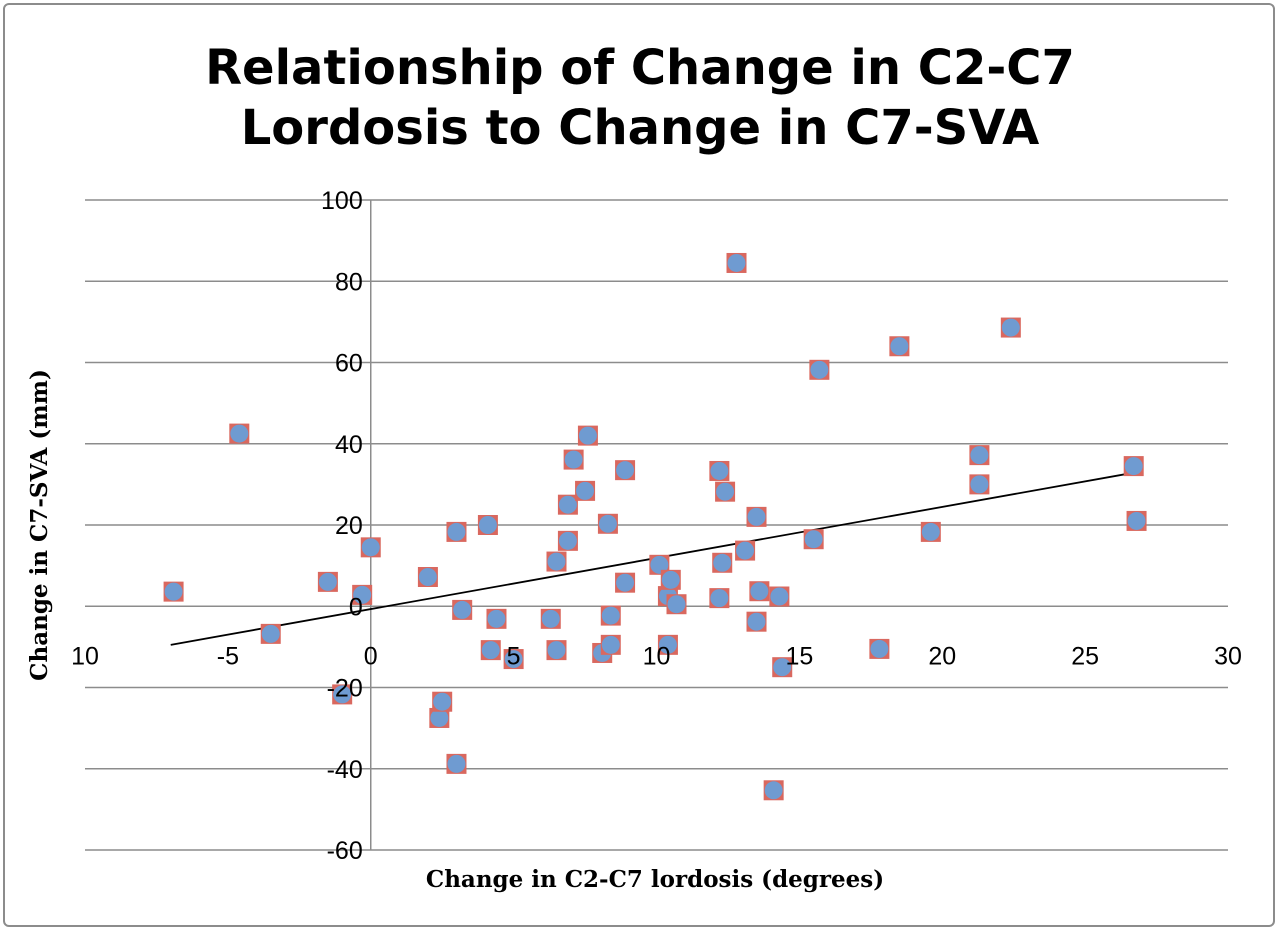 The width and height of the screenshot is (1280, 932). What do you see at coordinates (1085, 656) in the screenshot?
I see `x-tick-label: 25` at bounding box center [1085, 656].